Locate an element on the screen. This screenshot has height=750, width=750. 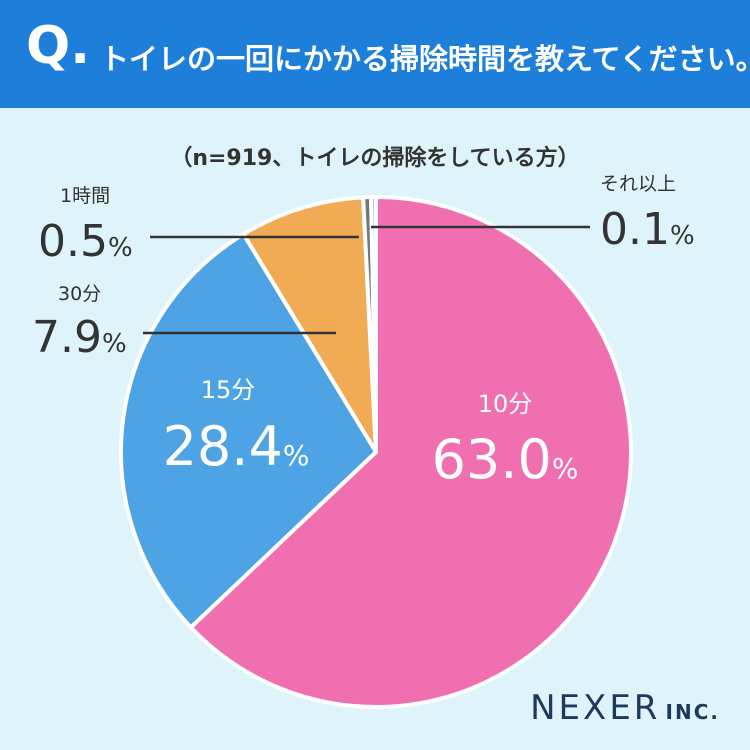
slice-category-label: 30分 is located at coordinates (79, 294).